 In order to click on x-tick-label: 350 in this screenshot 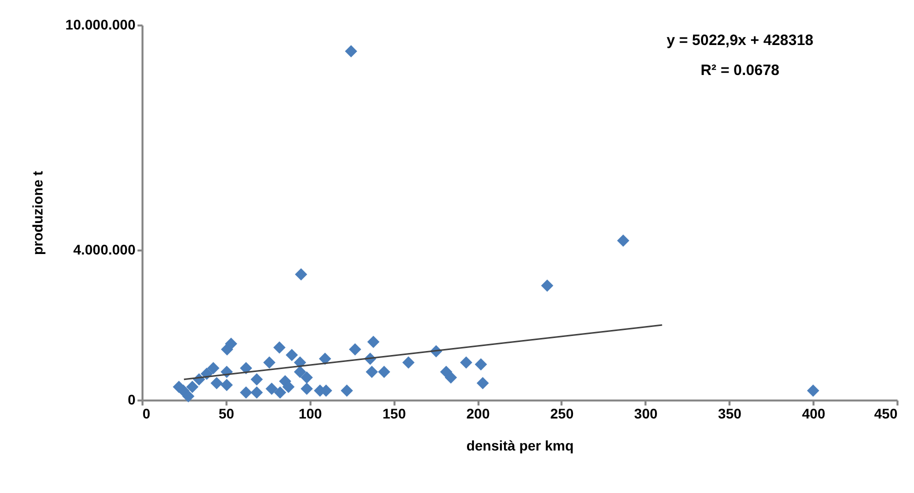, I will do `click(730, 414)`.